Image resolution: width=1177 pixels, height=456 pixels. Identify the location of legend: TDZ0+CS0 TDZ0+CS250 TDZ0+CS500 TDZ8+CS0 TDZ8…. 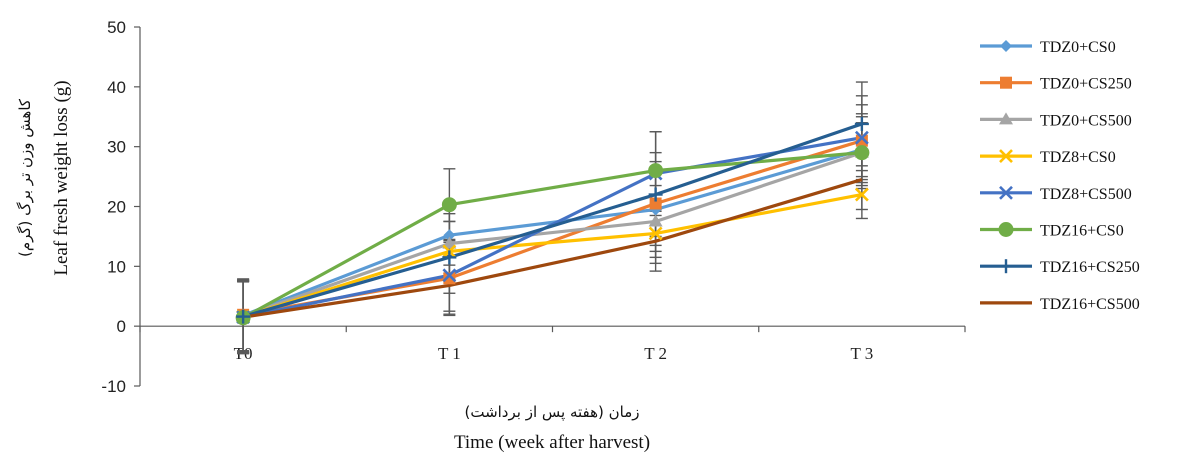
(1060, 176).